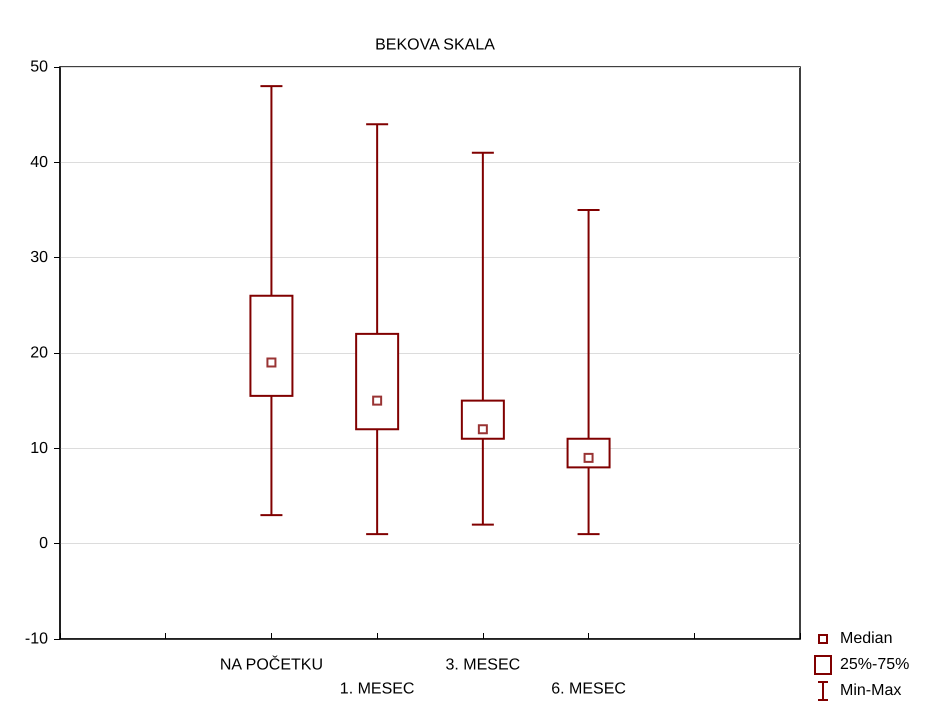  What do you see at coordinates (875, 665) in the screenshot?
I see `text: 25%-75%` at bounding box center [875, 665].